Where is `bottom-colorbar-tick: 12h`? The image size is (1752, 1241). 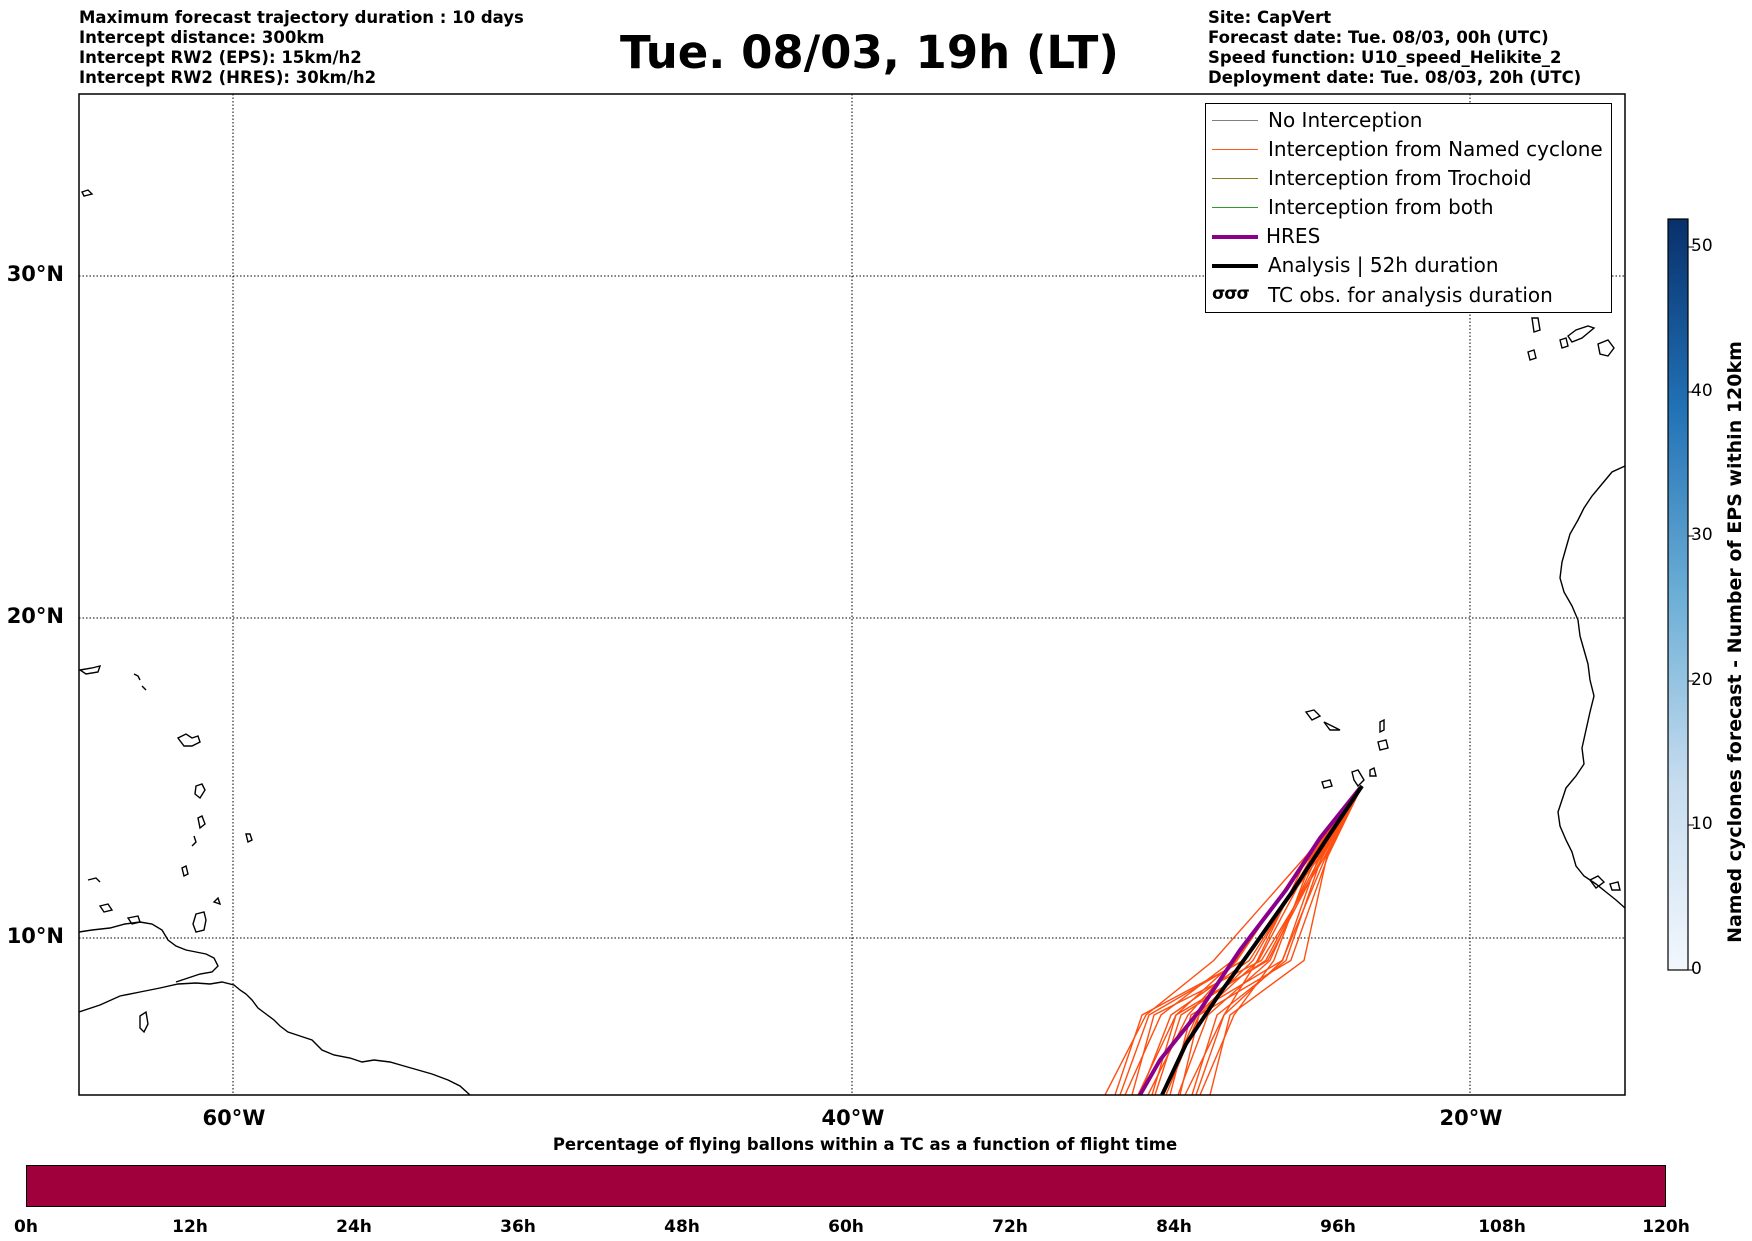 bottom-colorbar-tick: 12h is located at coordinates (190, 1227).